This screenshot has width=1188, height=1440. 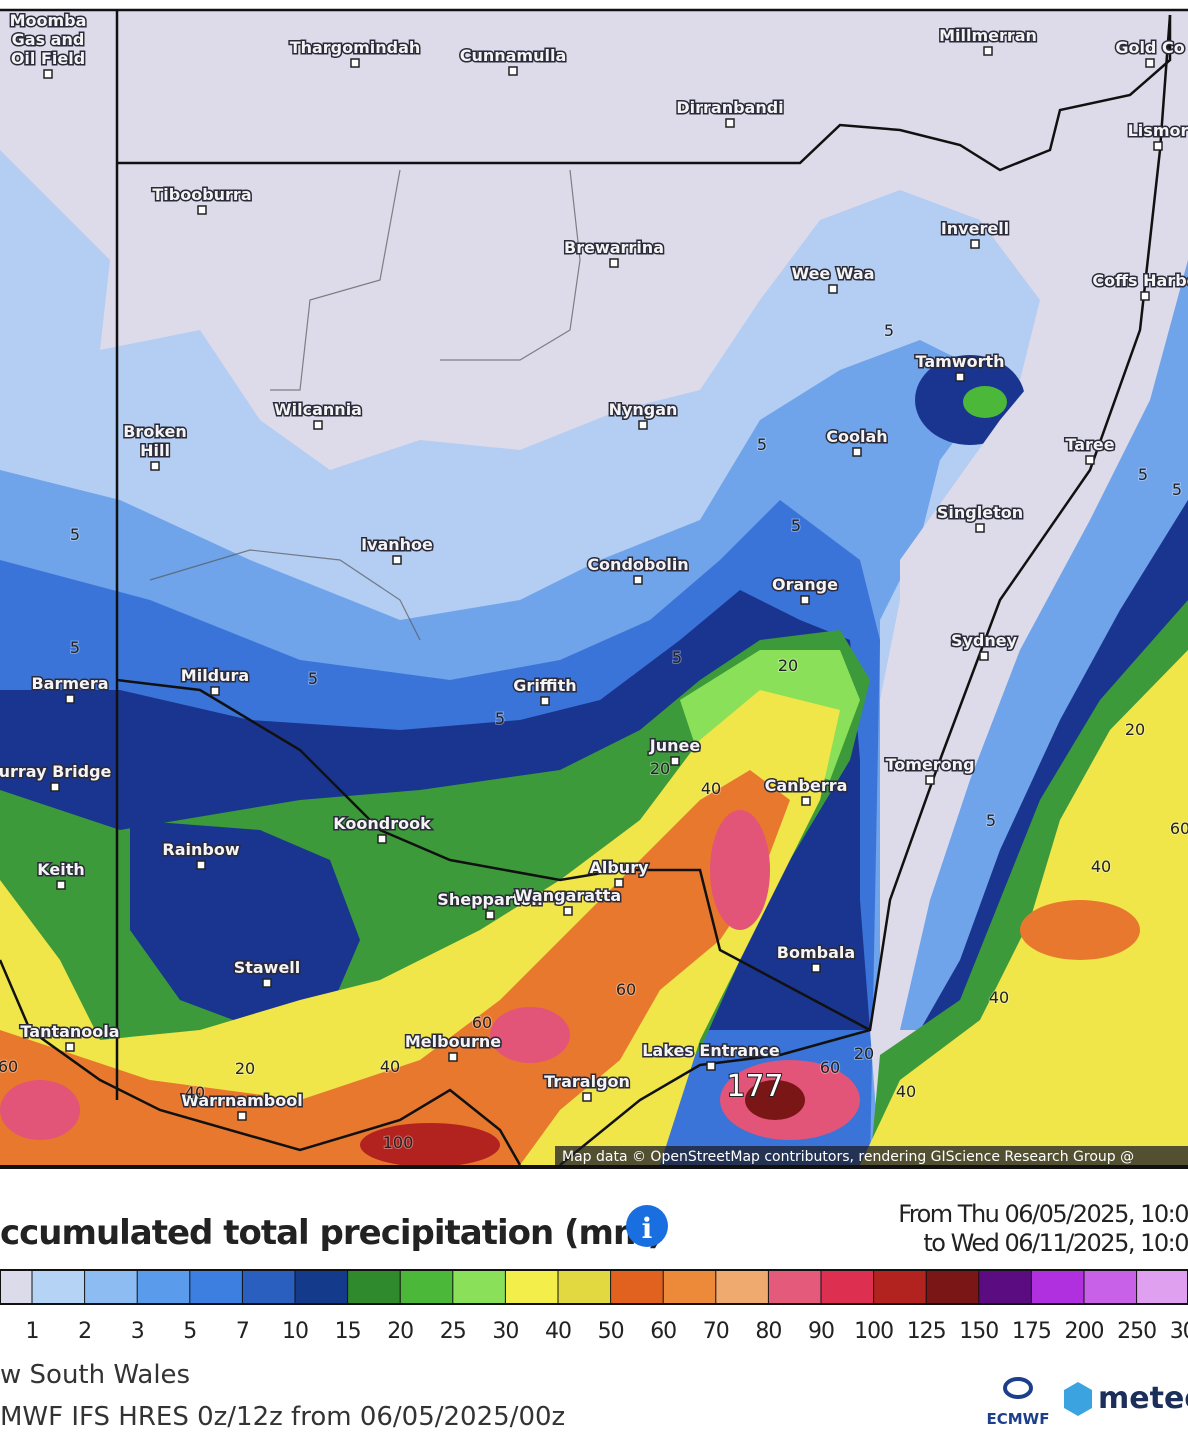 What do you see at coordinates (1179, 1331) in the screenshot?
I see `colorbar-tick-label: 300` at bounding box center [1179, 1331].